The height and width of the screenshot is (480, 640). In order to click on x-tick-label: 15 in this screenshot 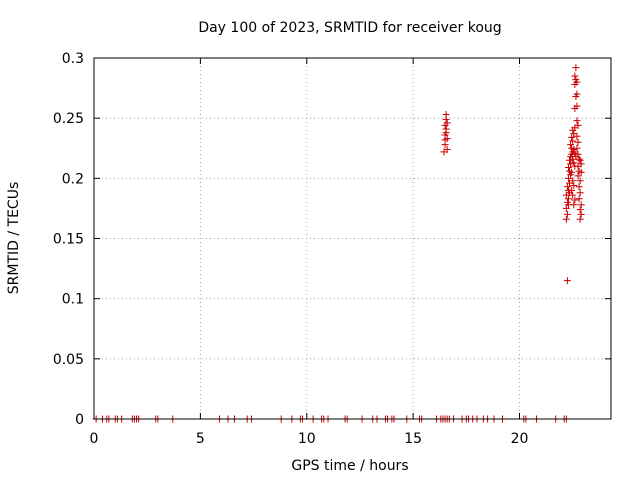, I will do `click(413, 439)`.